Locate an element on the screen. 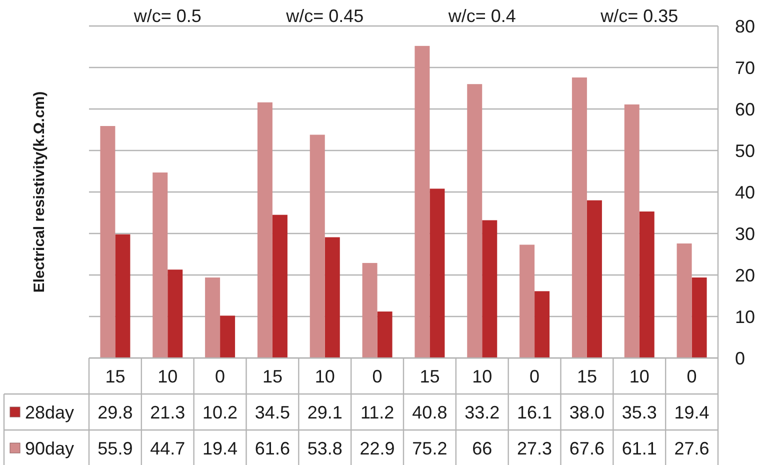  data-label: 44.7 is located at coordinates (168, 448).